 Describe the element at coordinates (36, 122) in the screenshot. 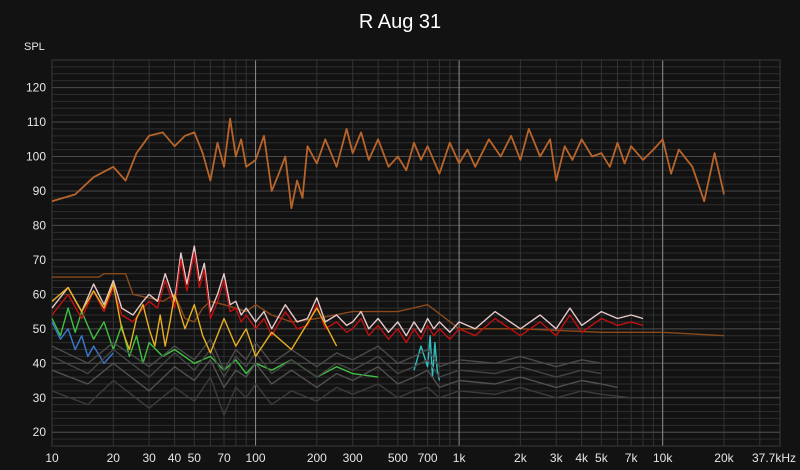

I see `y-tick-label: 110` at that location.